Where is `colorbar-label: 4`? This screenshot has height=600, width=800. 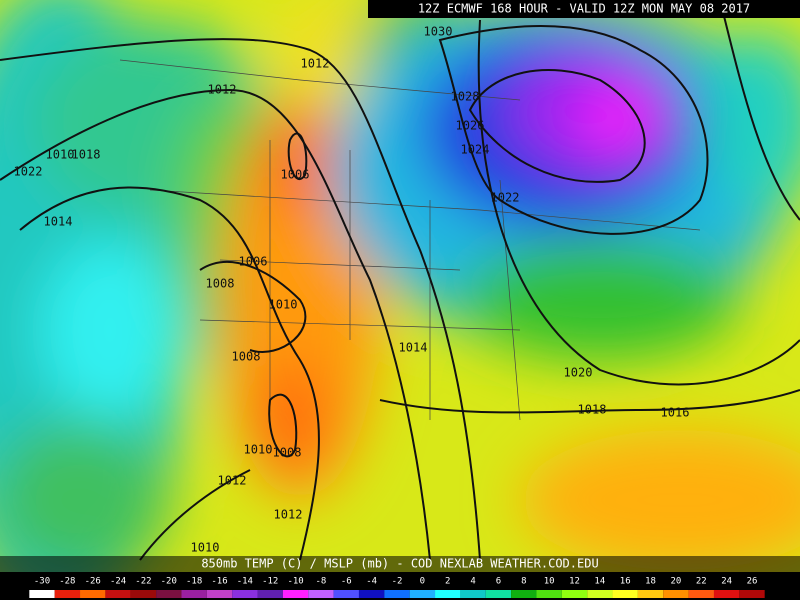
colorbar-label: 4 is located at coordinates (472, 582).